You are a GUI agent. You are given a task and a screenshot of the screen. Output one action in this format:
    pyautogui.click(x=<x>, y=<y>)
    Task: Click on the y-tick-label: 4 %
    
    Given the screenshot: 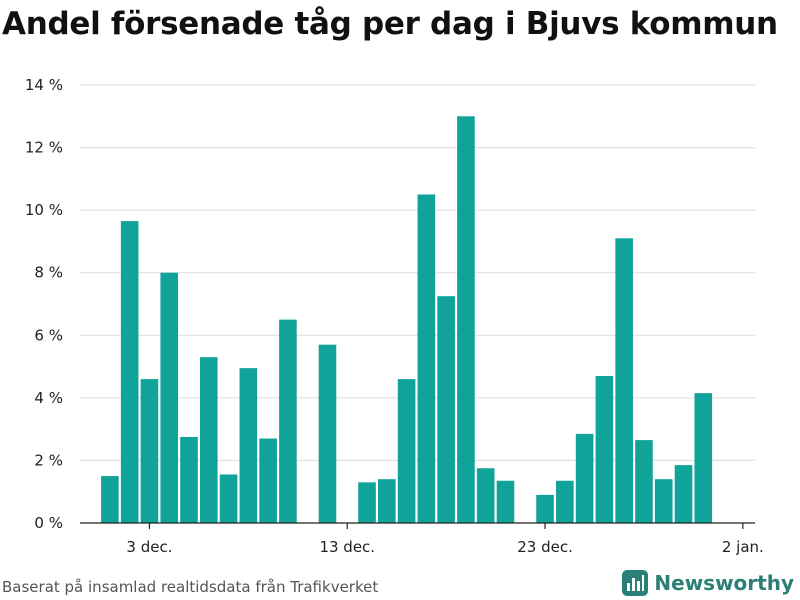 What is the action you would take?
    pyautogui.click(x=48, y=398)
    